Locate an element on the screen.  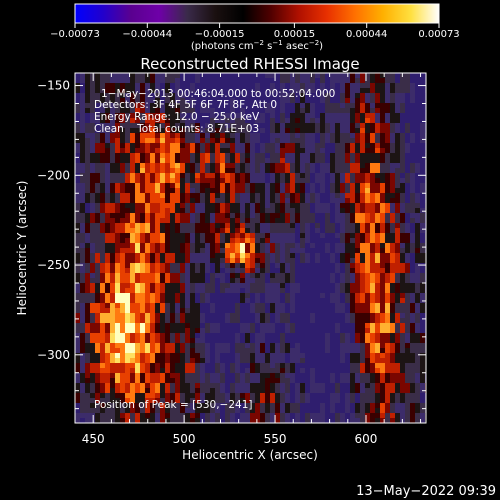
x-tick-label: 500 is located at coordinates (184, 439).